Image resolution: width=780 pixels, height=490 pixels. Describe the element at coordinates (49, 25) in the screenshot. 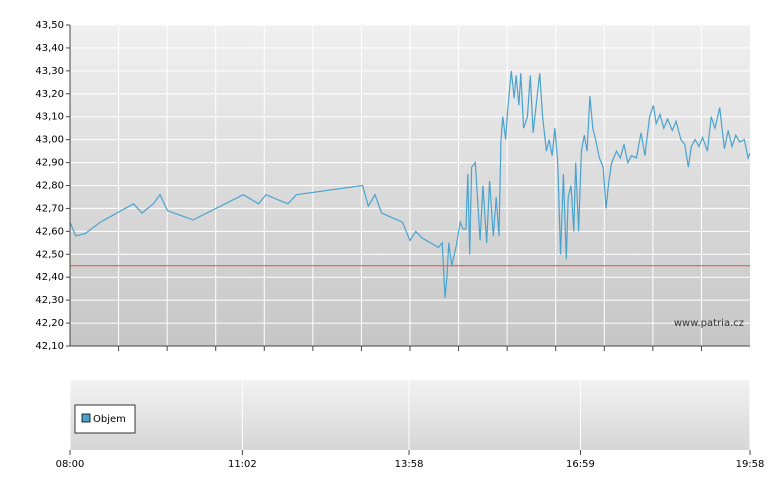

I see `y-tick-label: 43,50` at that location.